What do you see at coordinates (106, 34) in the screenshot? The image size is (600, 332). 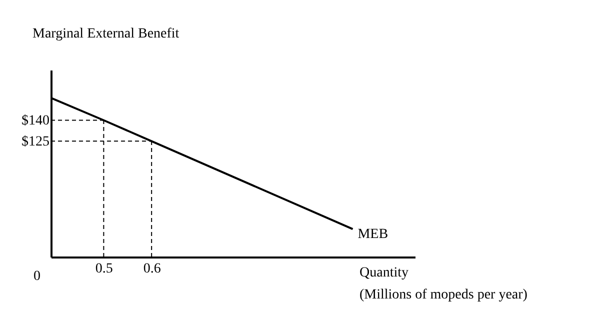 I see `y-axis-title: Marginal External Benefit` at bounding box center [106, 34].